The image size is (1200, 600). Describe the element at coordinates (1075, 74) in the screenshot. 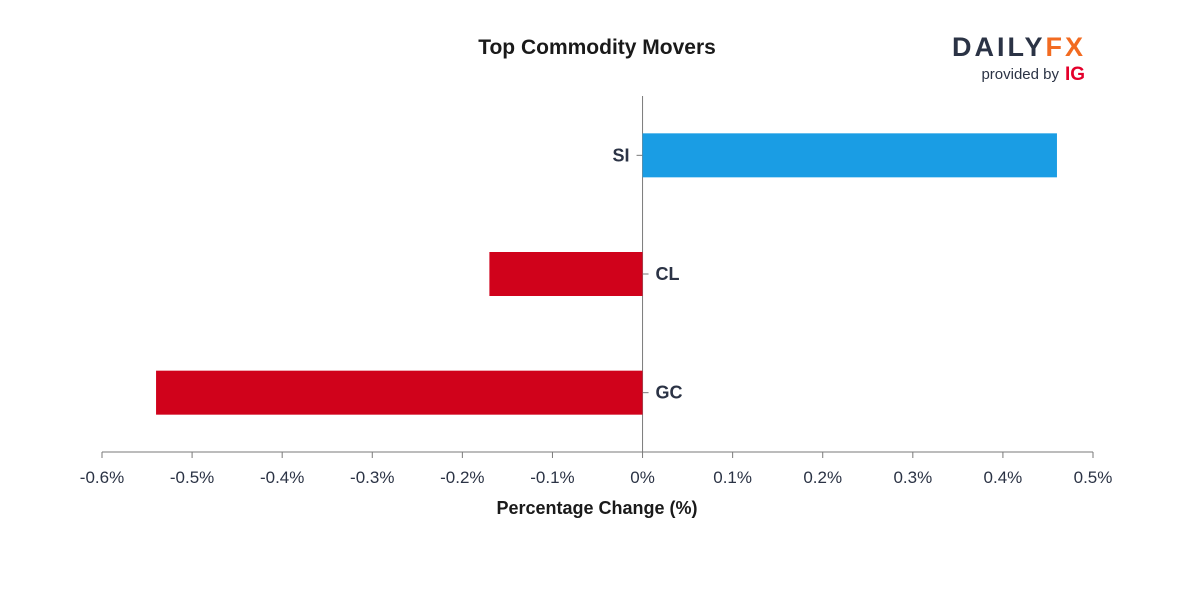

I see `logo-ig: IG` at that location.